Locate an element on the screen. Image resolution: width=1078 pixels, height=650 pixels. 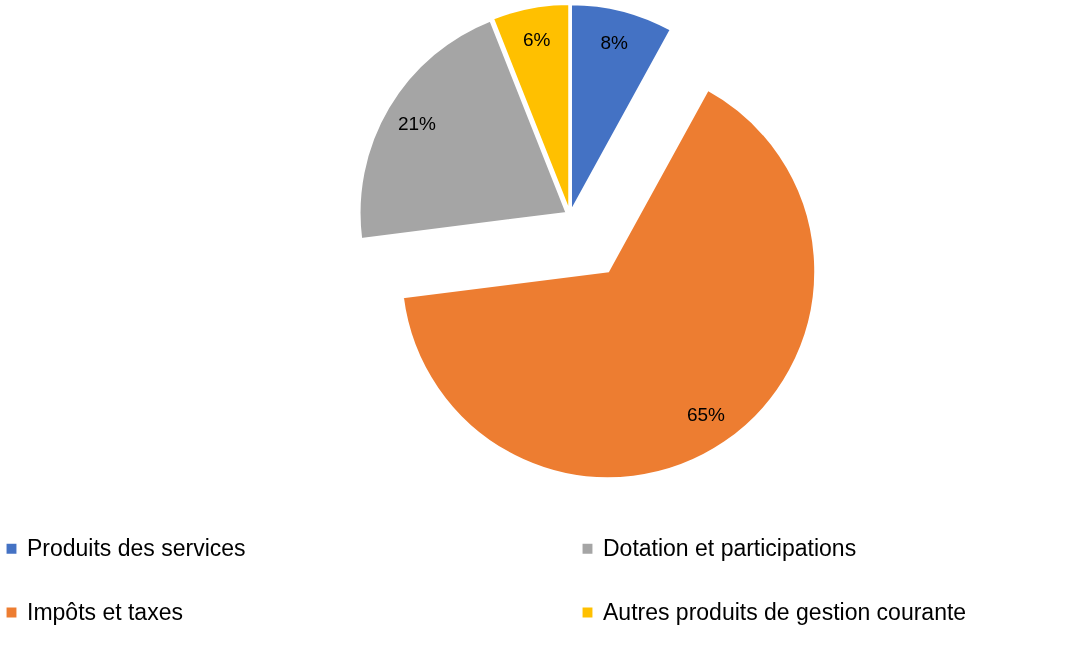
legend-label: Autres produits de gestion courante is located at coordinates (785, 611).